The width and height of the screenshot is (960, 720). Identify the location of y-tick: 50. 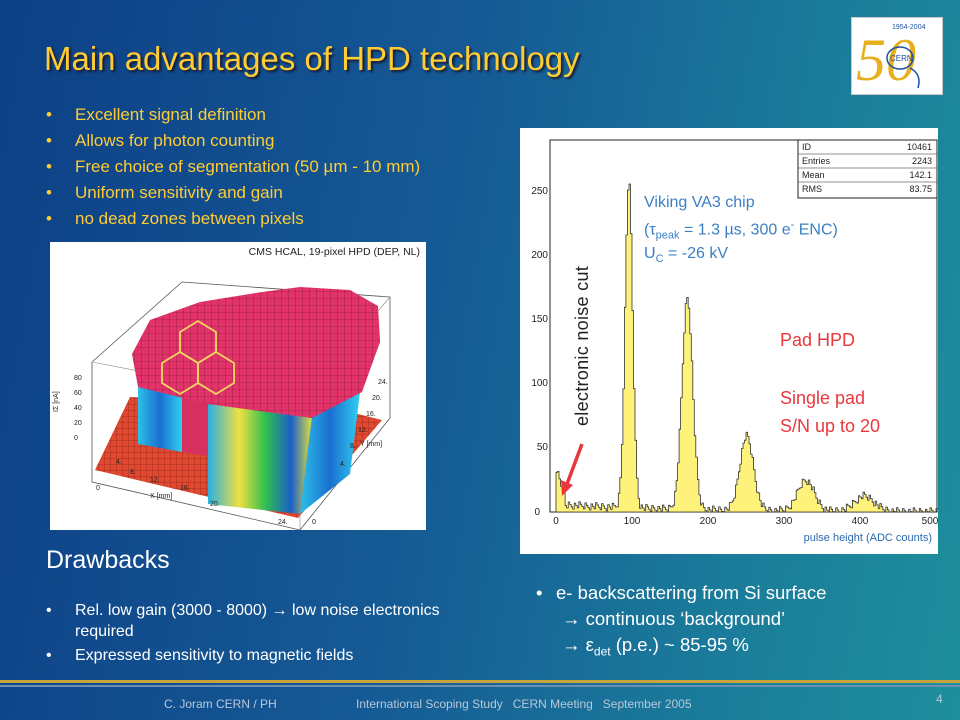
(543, 447).